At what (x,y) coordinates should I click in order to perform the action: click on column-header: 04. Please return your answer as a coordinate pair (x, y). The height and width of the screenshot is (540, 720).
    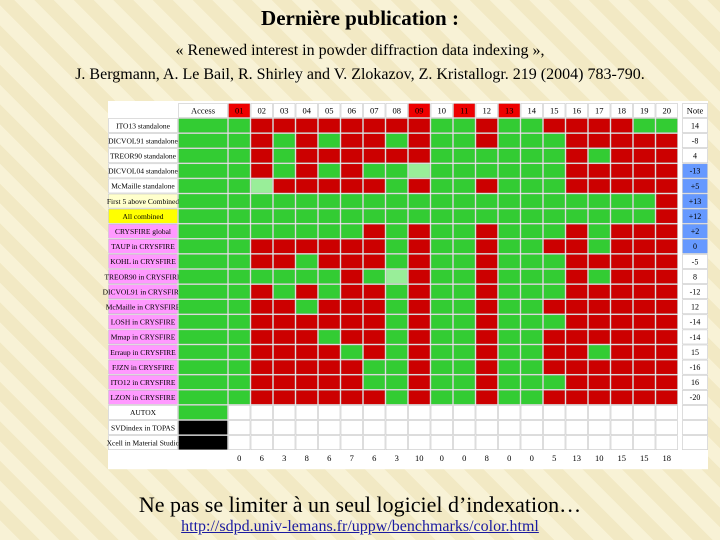
    Looking at the image, I should click on (307, 110).